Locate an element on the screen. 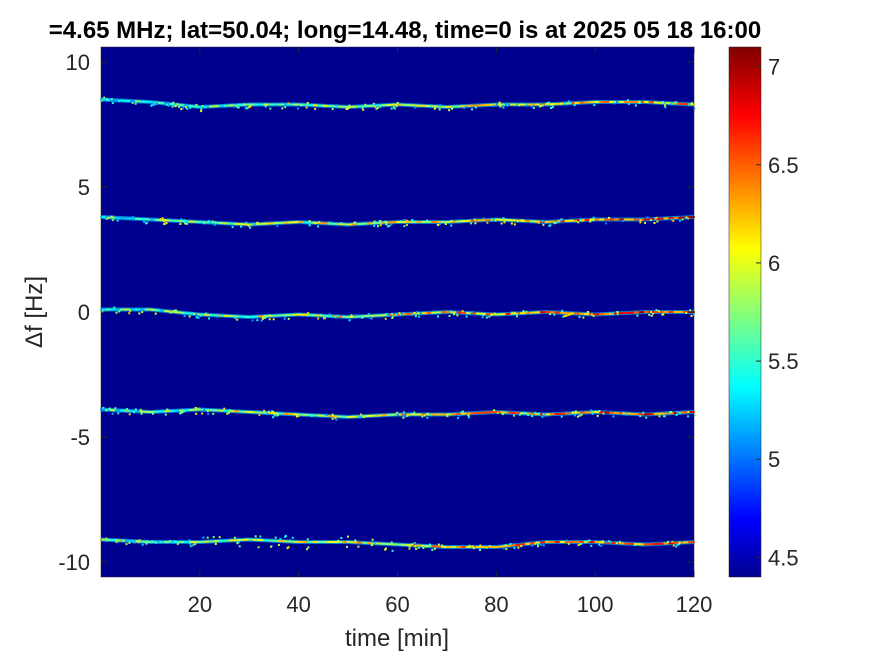  y-axis-label: Δf [Hz] is located at coordinates (34, 312).